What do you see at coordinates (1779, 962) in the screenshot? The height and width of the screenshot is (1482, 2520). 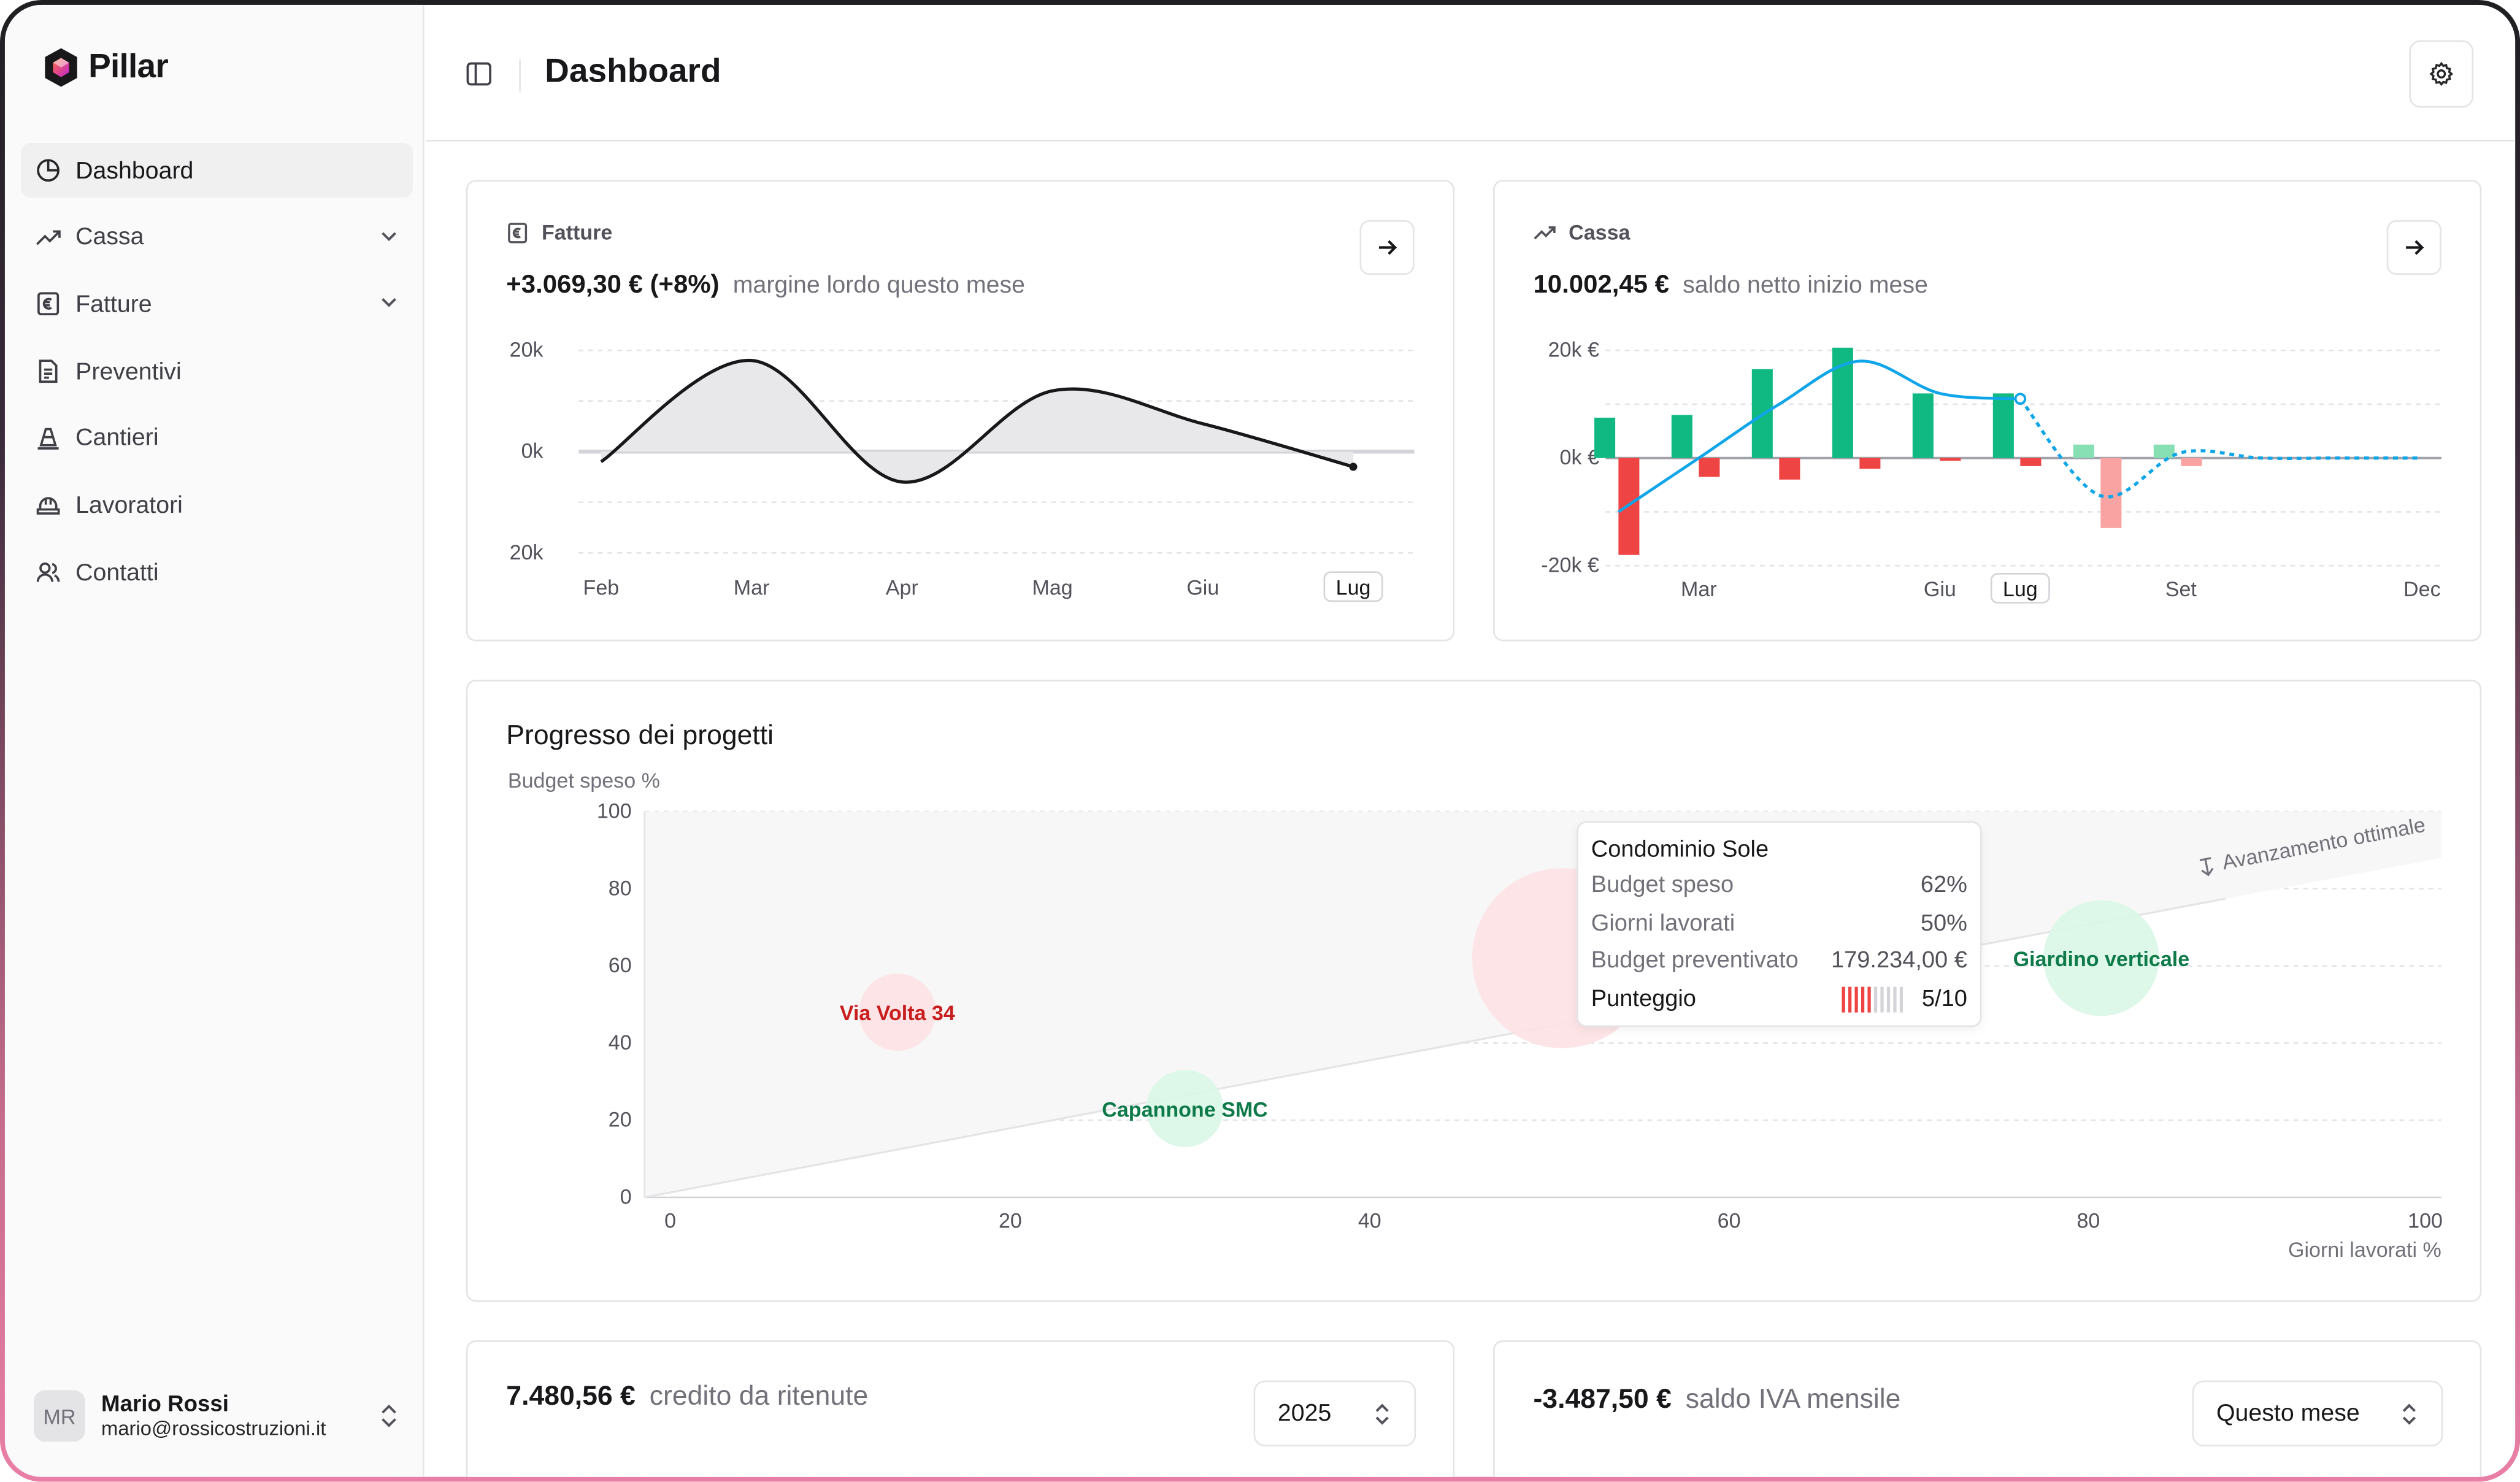 I see `tooltip-row: Budget preventivato 179.234,00 €` at bounding box center [1779, 962].